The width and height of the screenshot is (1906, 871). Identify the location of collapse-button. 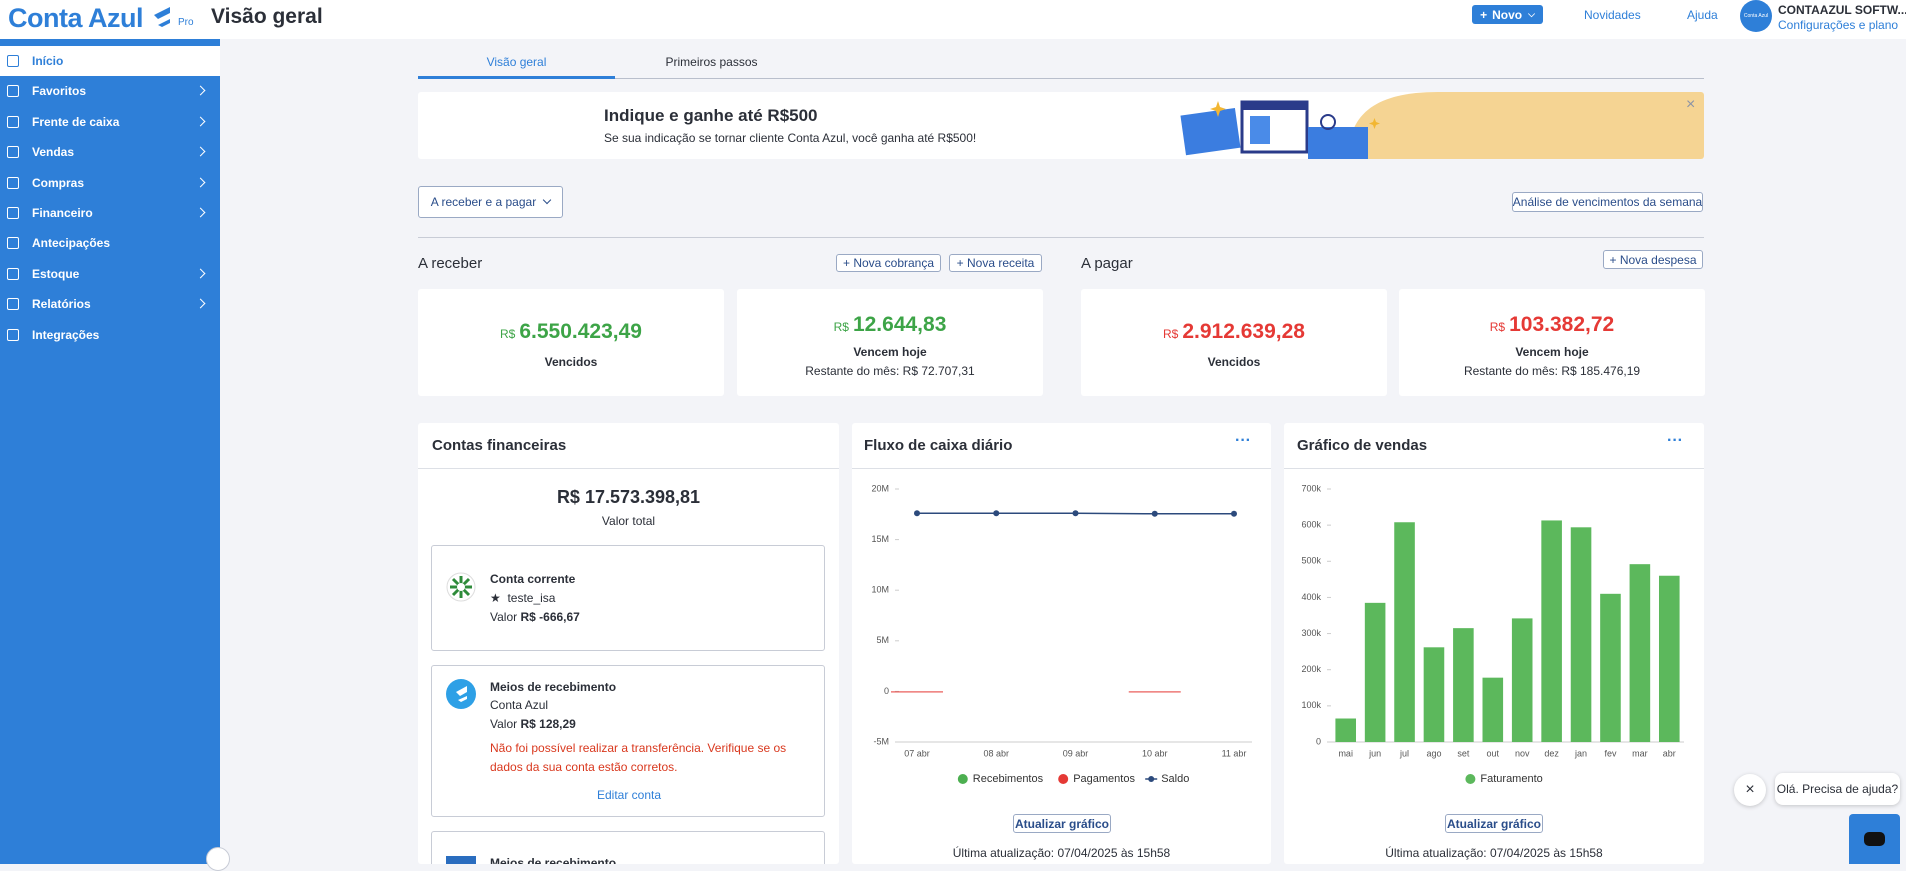
(218, 859).